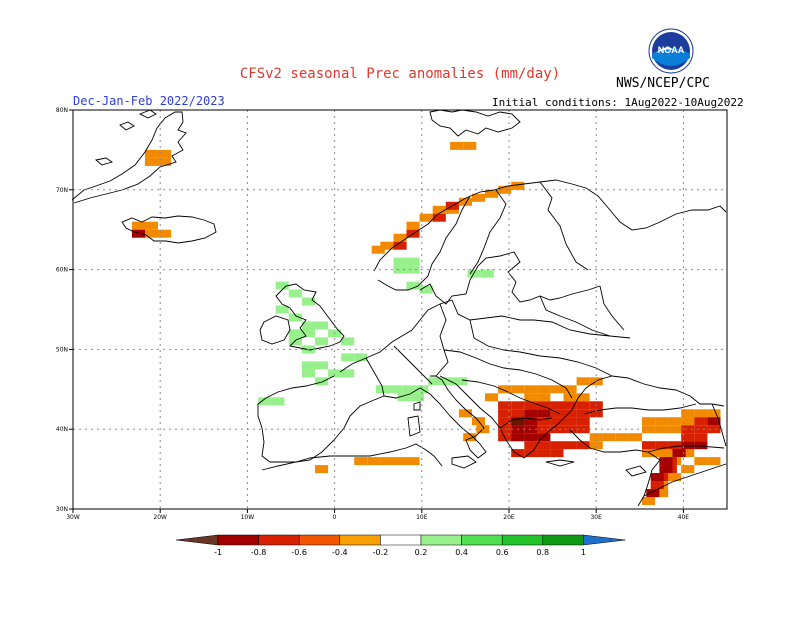  I want to click on european-borders, so click(498, 357).